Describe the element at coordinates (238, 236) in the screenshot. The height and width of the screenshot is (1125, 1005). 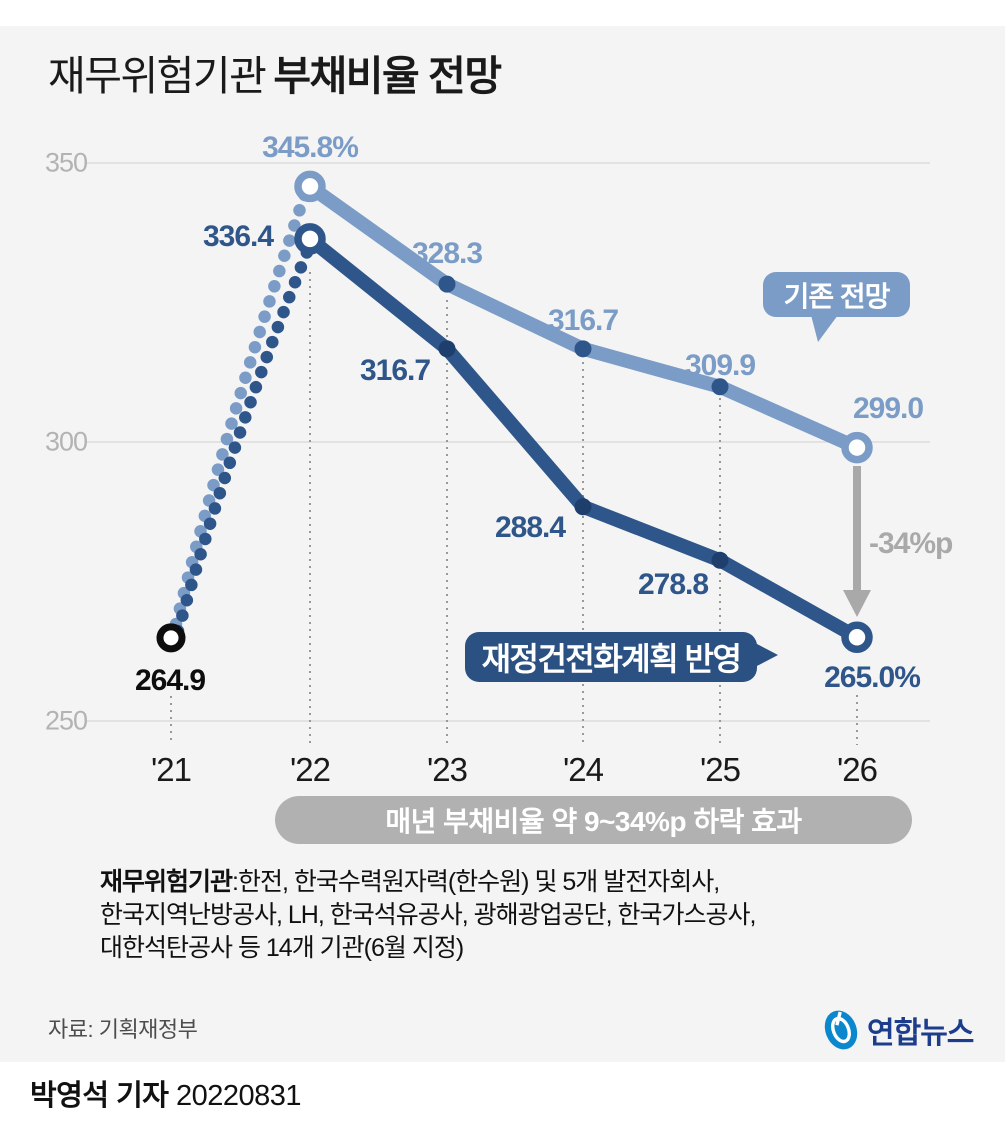
I see `value-label-plan-0: 336.4` at that location.